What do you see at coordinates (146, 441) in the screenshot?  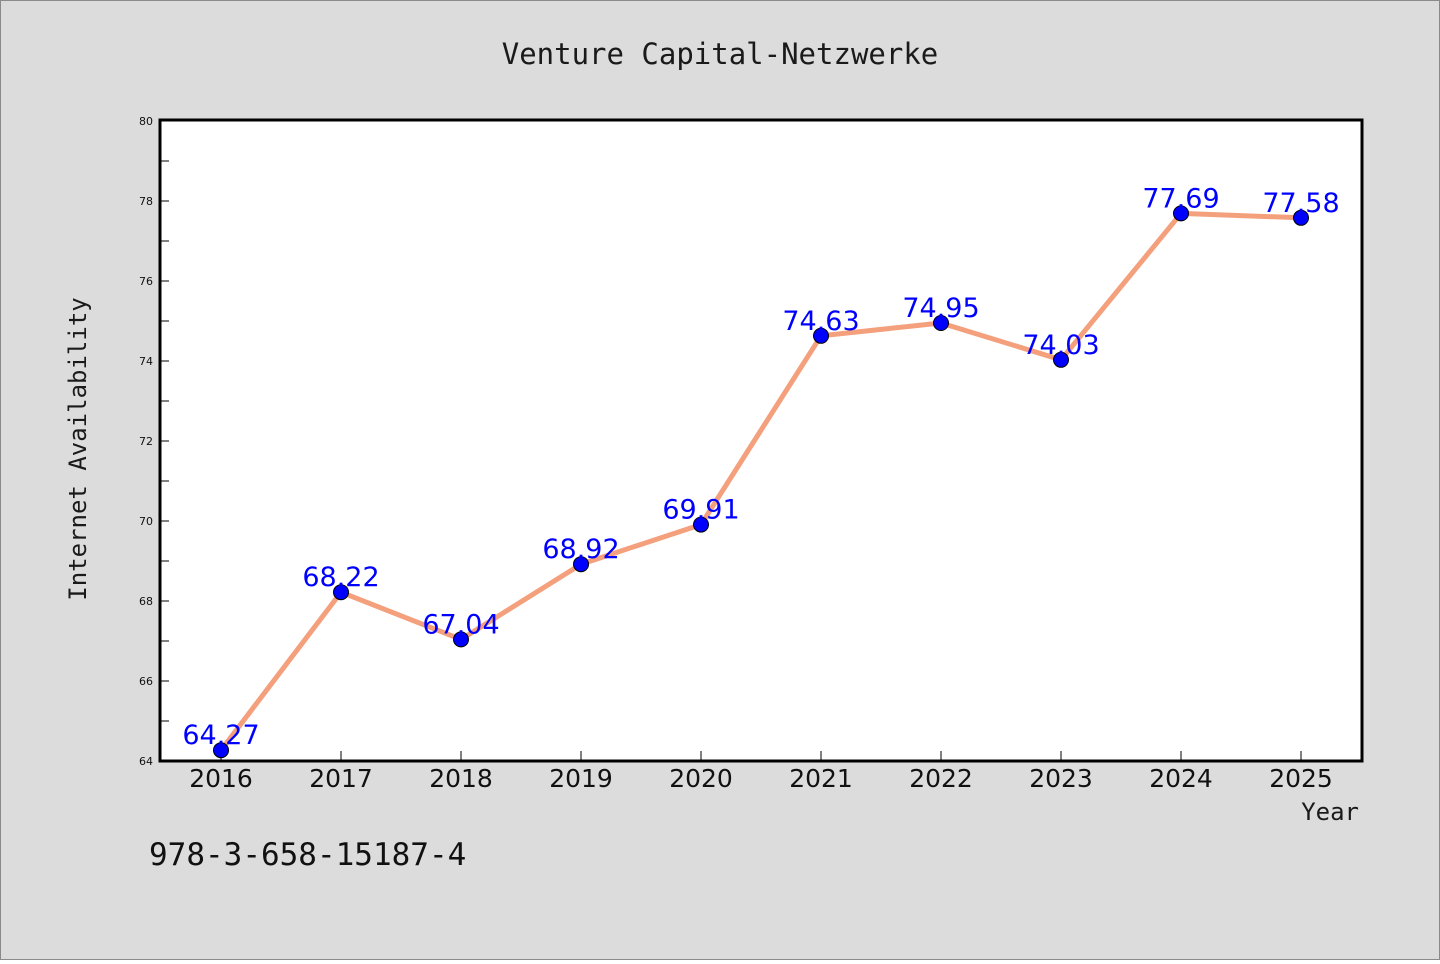 I see `y-tick-label: 72` at bounding box center [146, 441].